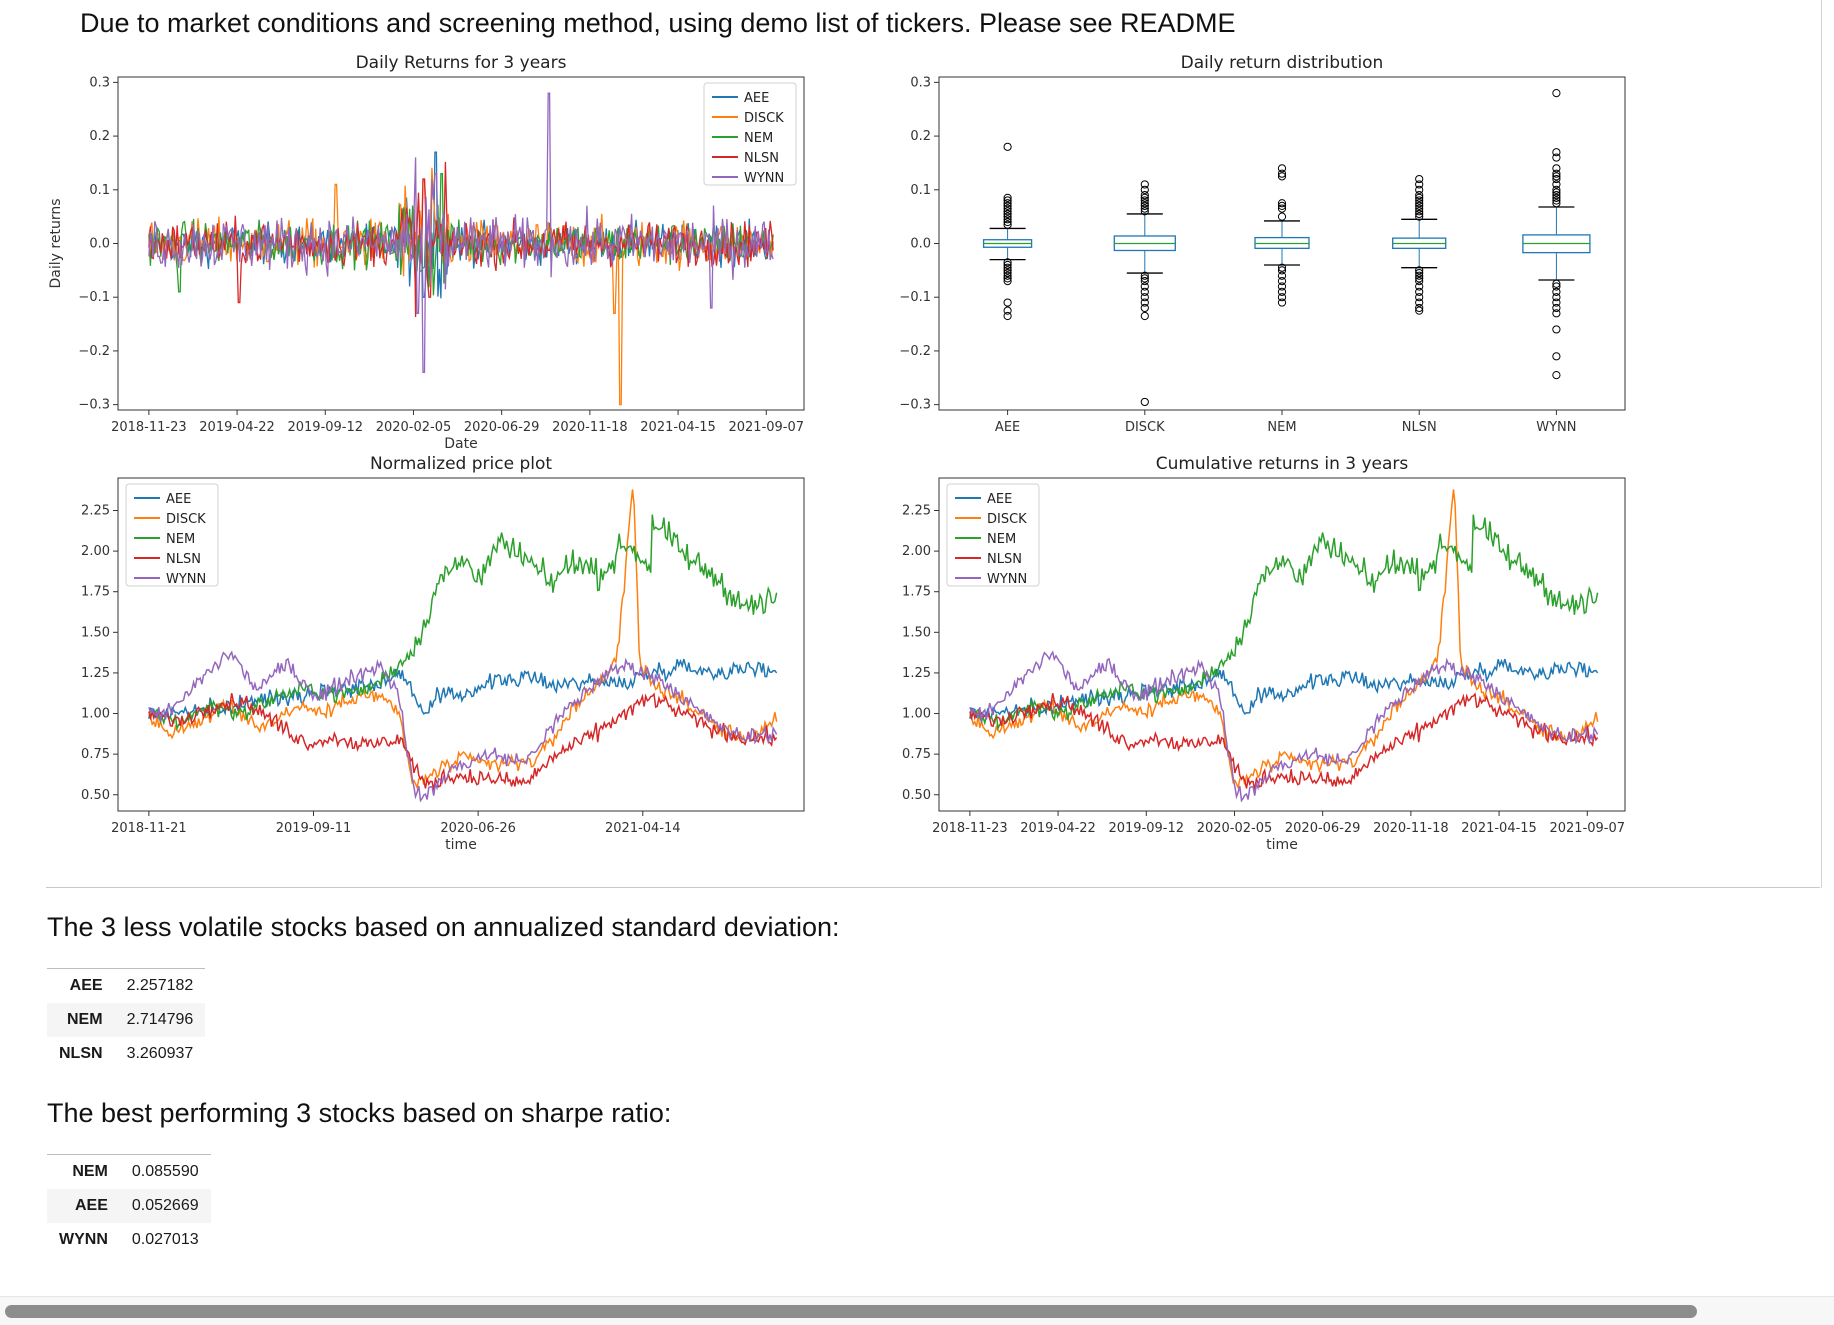 The width and height of the screenshot is (1834, 1325). I want to click on box-aee, so click(1007, 231).